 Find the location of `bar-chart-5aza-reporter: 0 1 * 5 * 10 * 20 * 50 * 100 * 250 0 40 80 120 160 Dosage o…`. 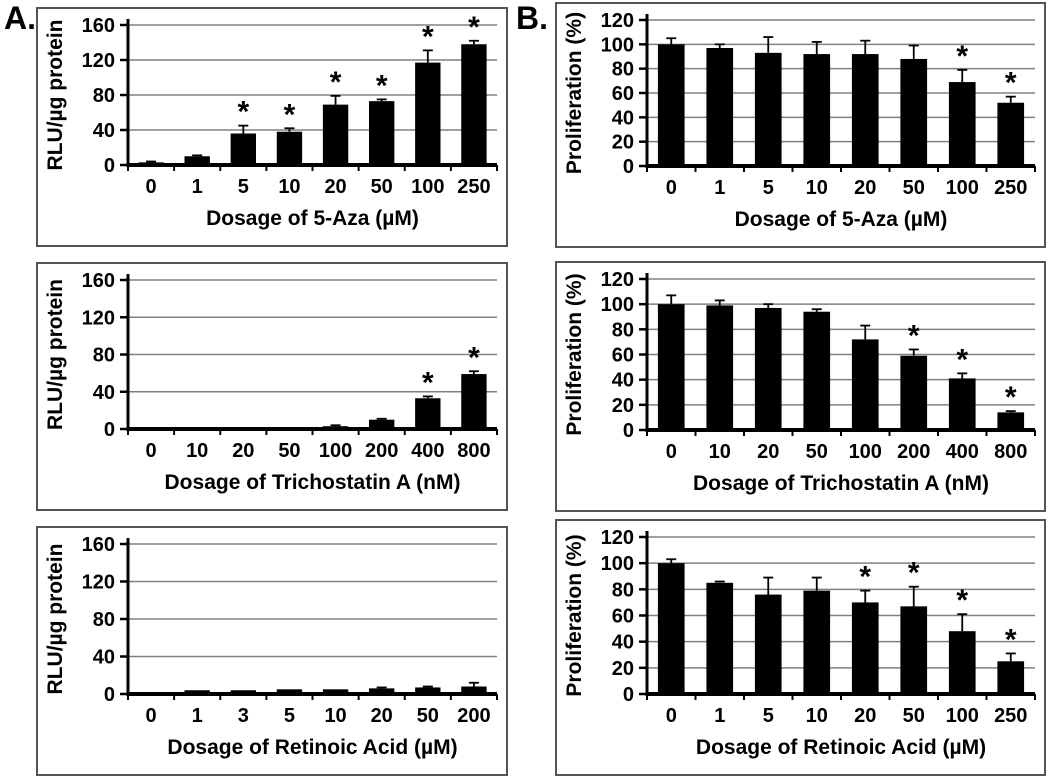

bar-chart-5aza-reporter: 0 1 * 5 * 10 * 20 * 50 * 100 * 250 0 40 80 120 160 Dosage o… is located at coordinates (271, 120).